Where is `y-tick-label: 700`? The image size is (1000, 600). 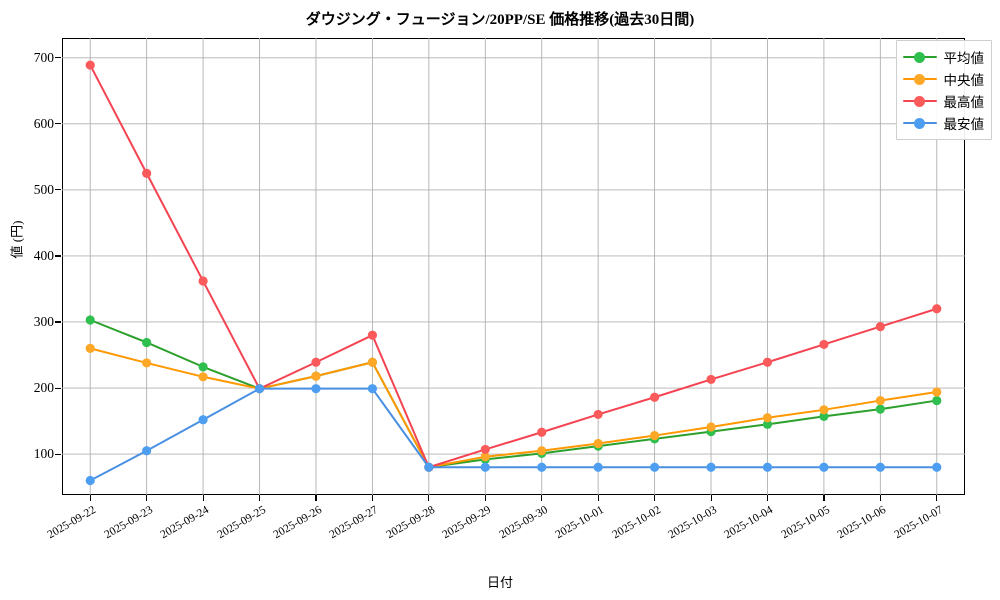
y-tick-label: 700 is located at coordinates (43, 57).